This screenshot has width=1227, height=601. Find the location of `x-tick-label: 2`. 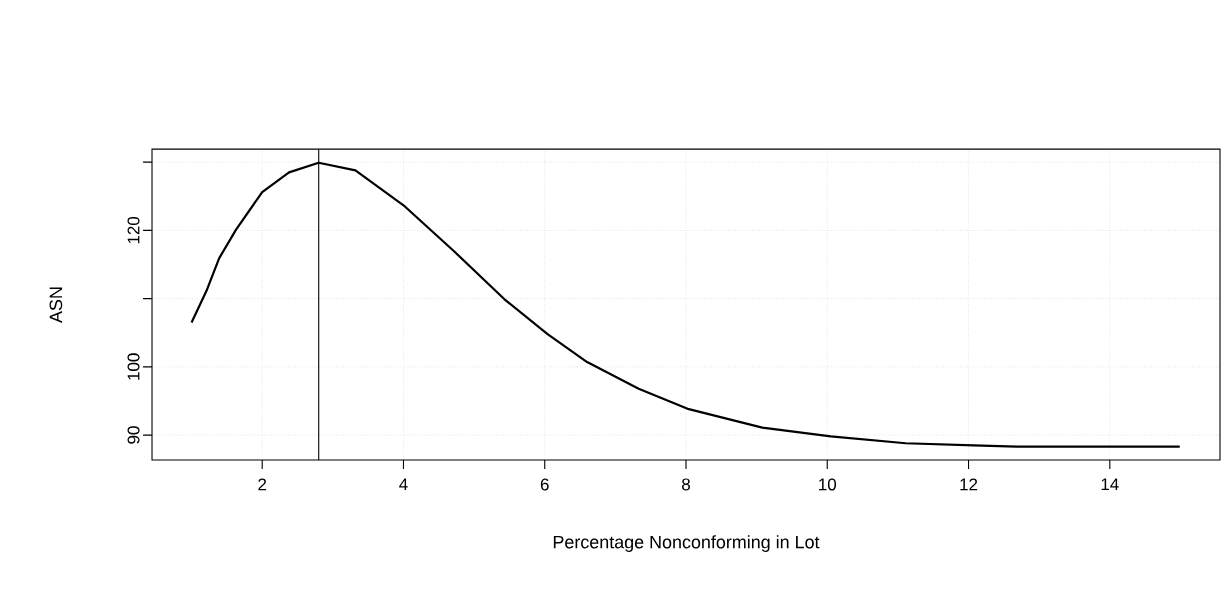

x-tick-label: 2 is located at coordinates (262, 484).